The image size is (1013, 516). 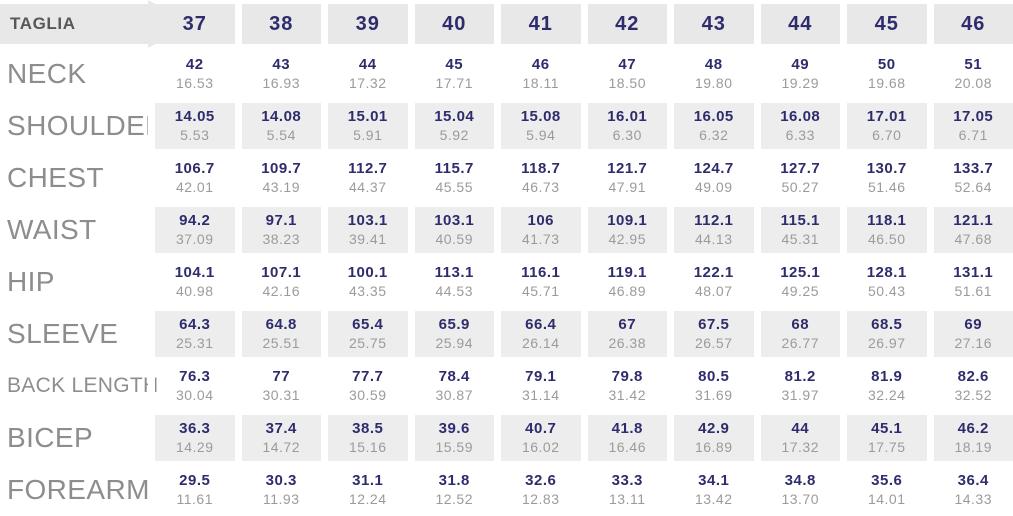 What do you see at coordinates (800, 325) in the screenshot?
I see `value-cm: 68` at bounding box center [800, 325].